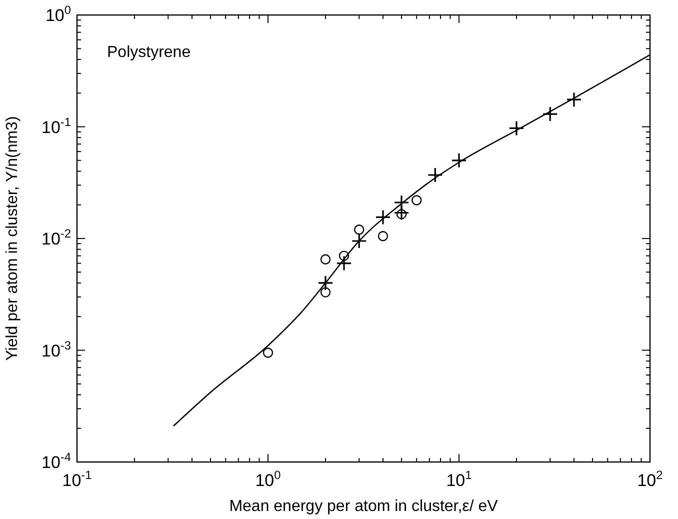 This screenshot has height=519, width=678. Describe the element at coordinates (57, 237) in the screenshot. I see `y-tick-label: 10$^{-2}$` at that location.